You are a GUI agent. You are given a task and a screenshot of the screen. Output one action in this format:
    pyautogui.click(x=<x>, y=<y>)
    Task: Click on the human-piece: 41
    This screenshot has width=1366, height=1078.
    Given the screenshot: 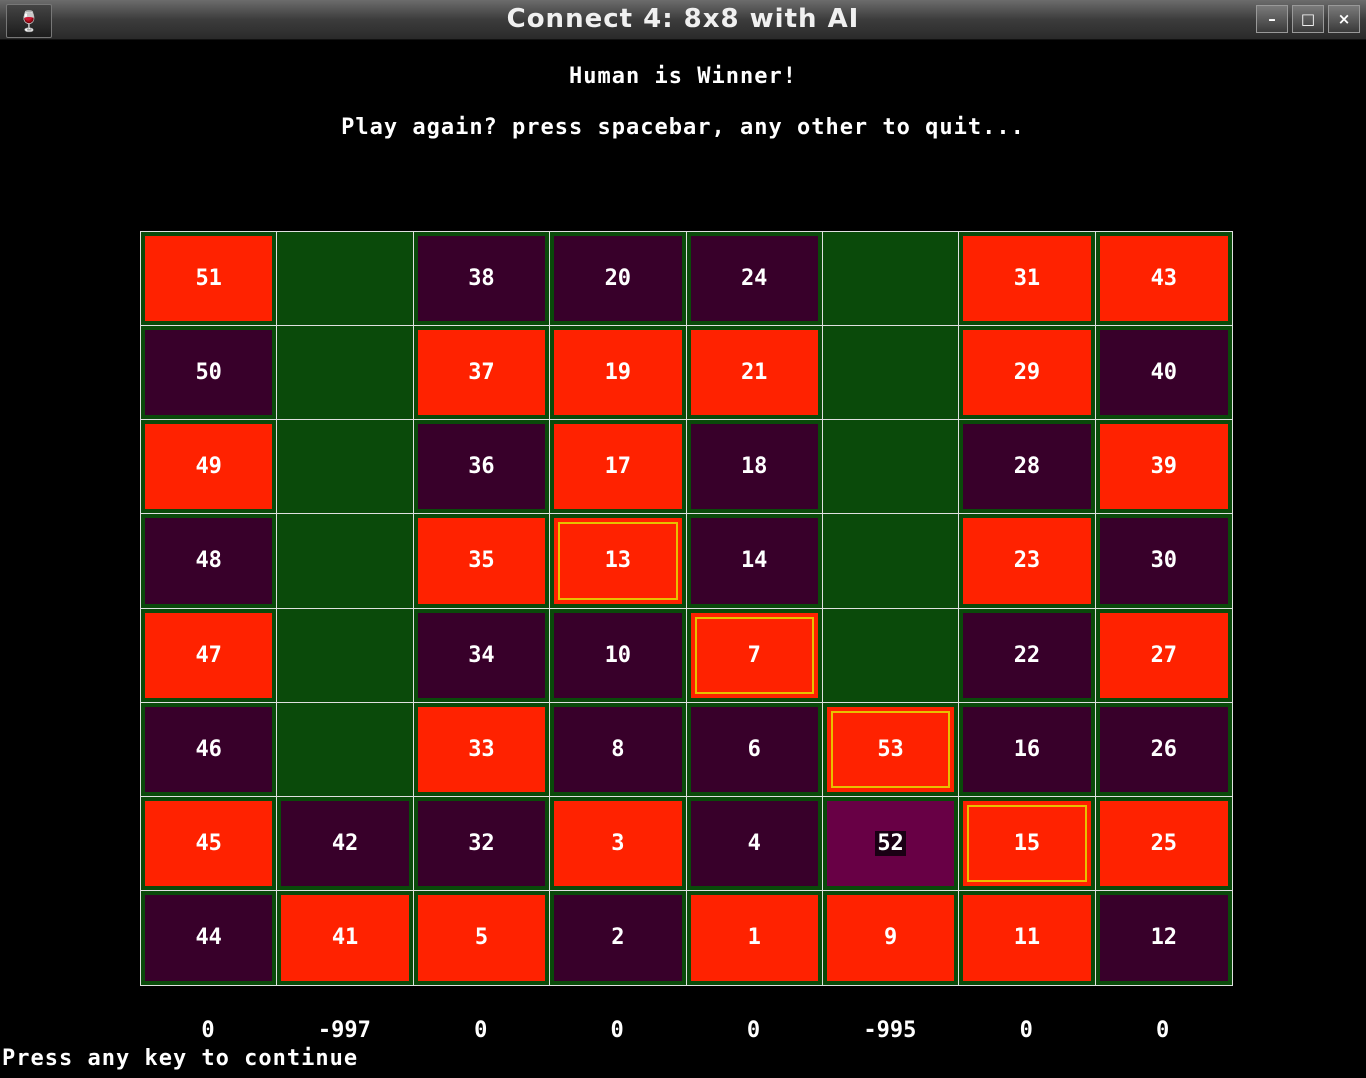 What is the action you would take?
    pyautogui.click(x=345, y=937)
    